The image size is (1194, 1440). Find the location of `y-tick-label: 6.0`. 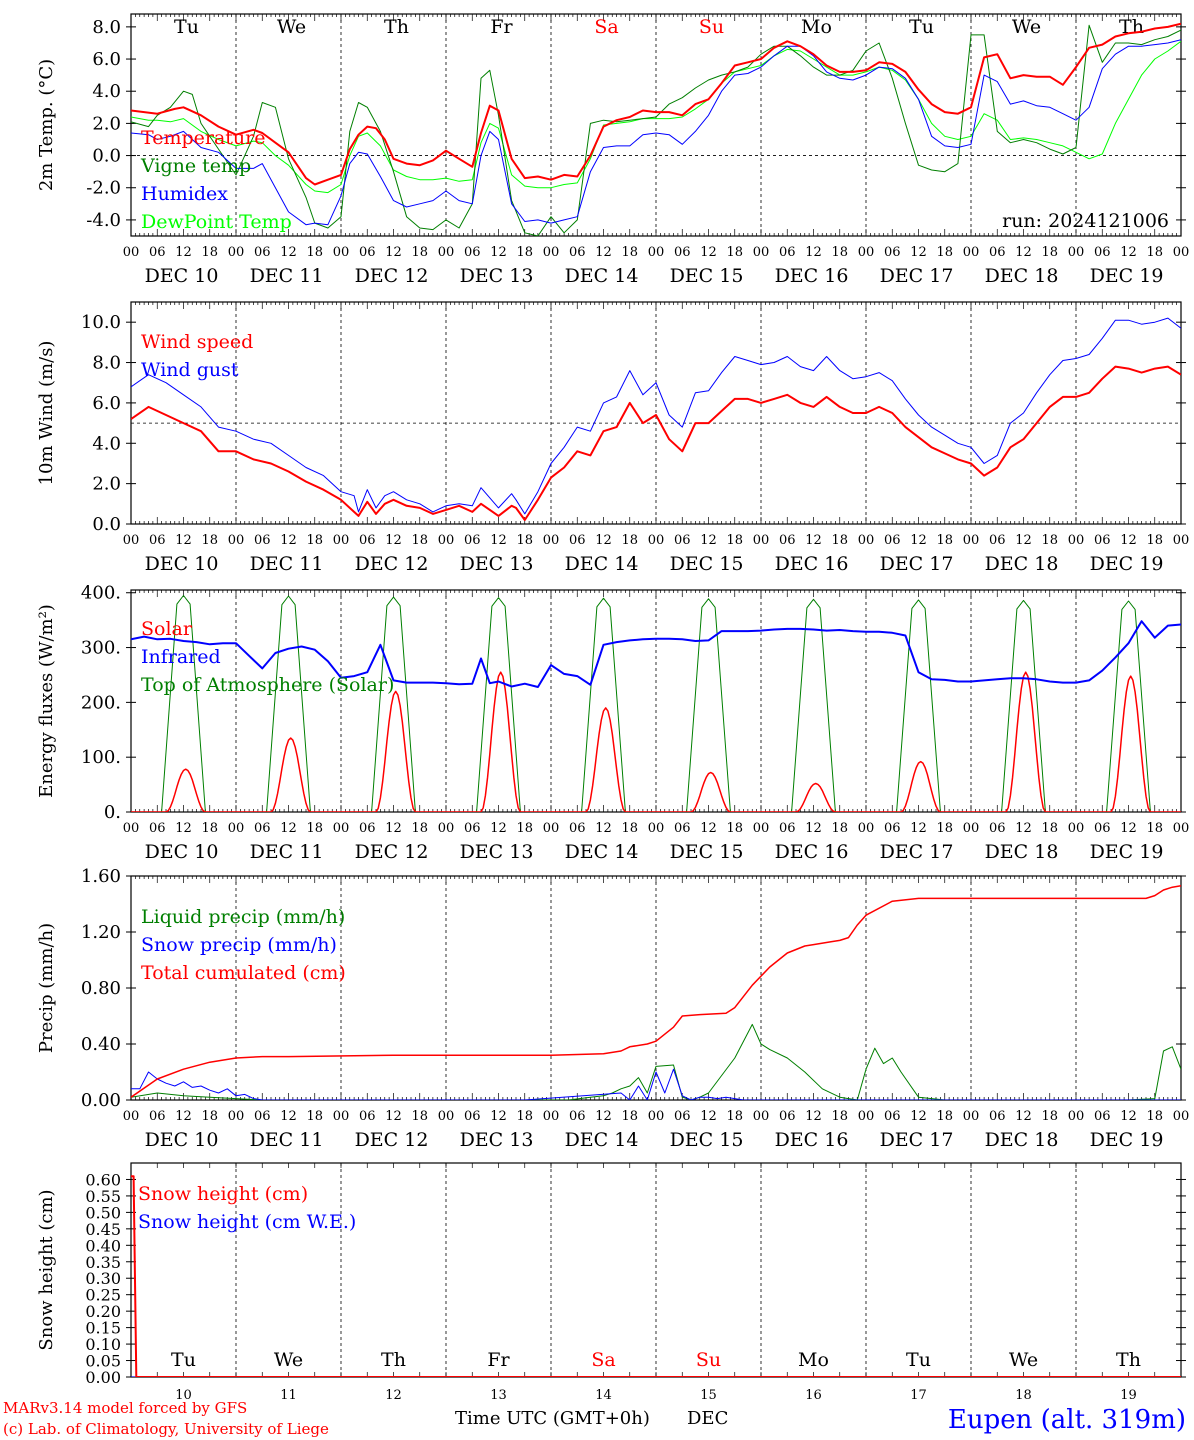

y-tick-label: 6.0 is located at coordinates (106, 59).